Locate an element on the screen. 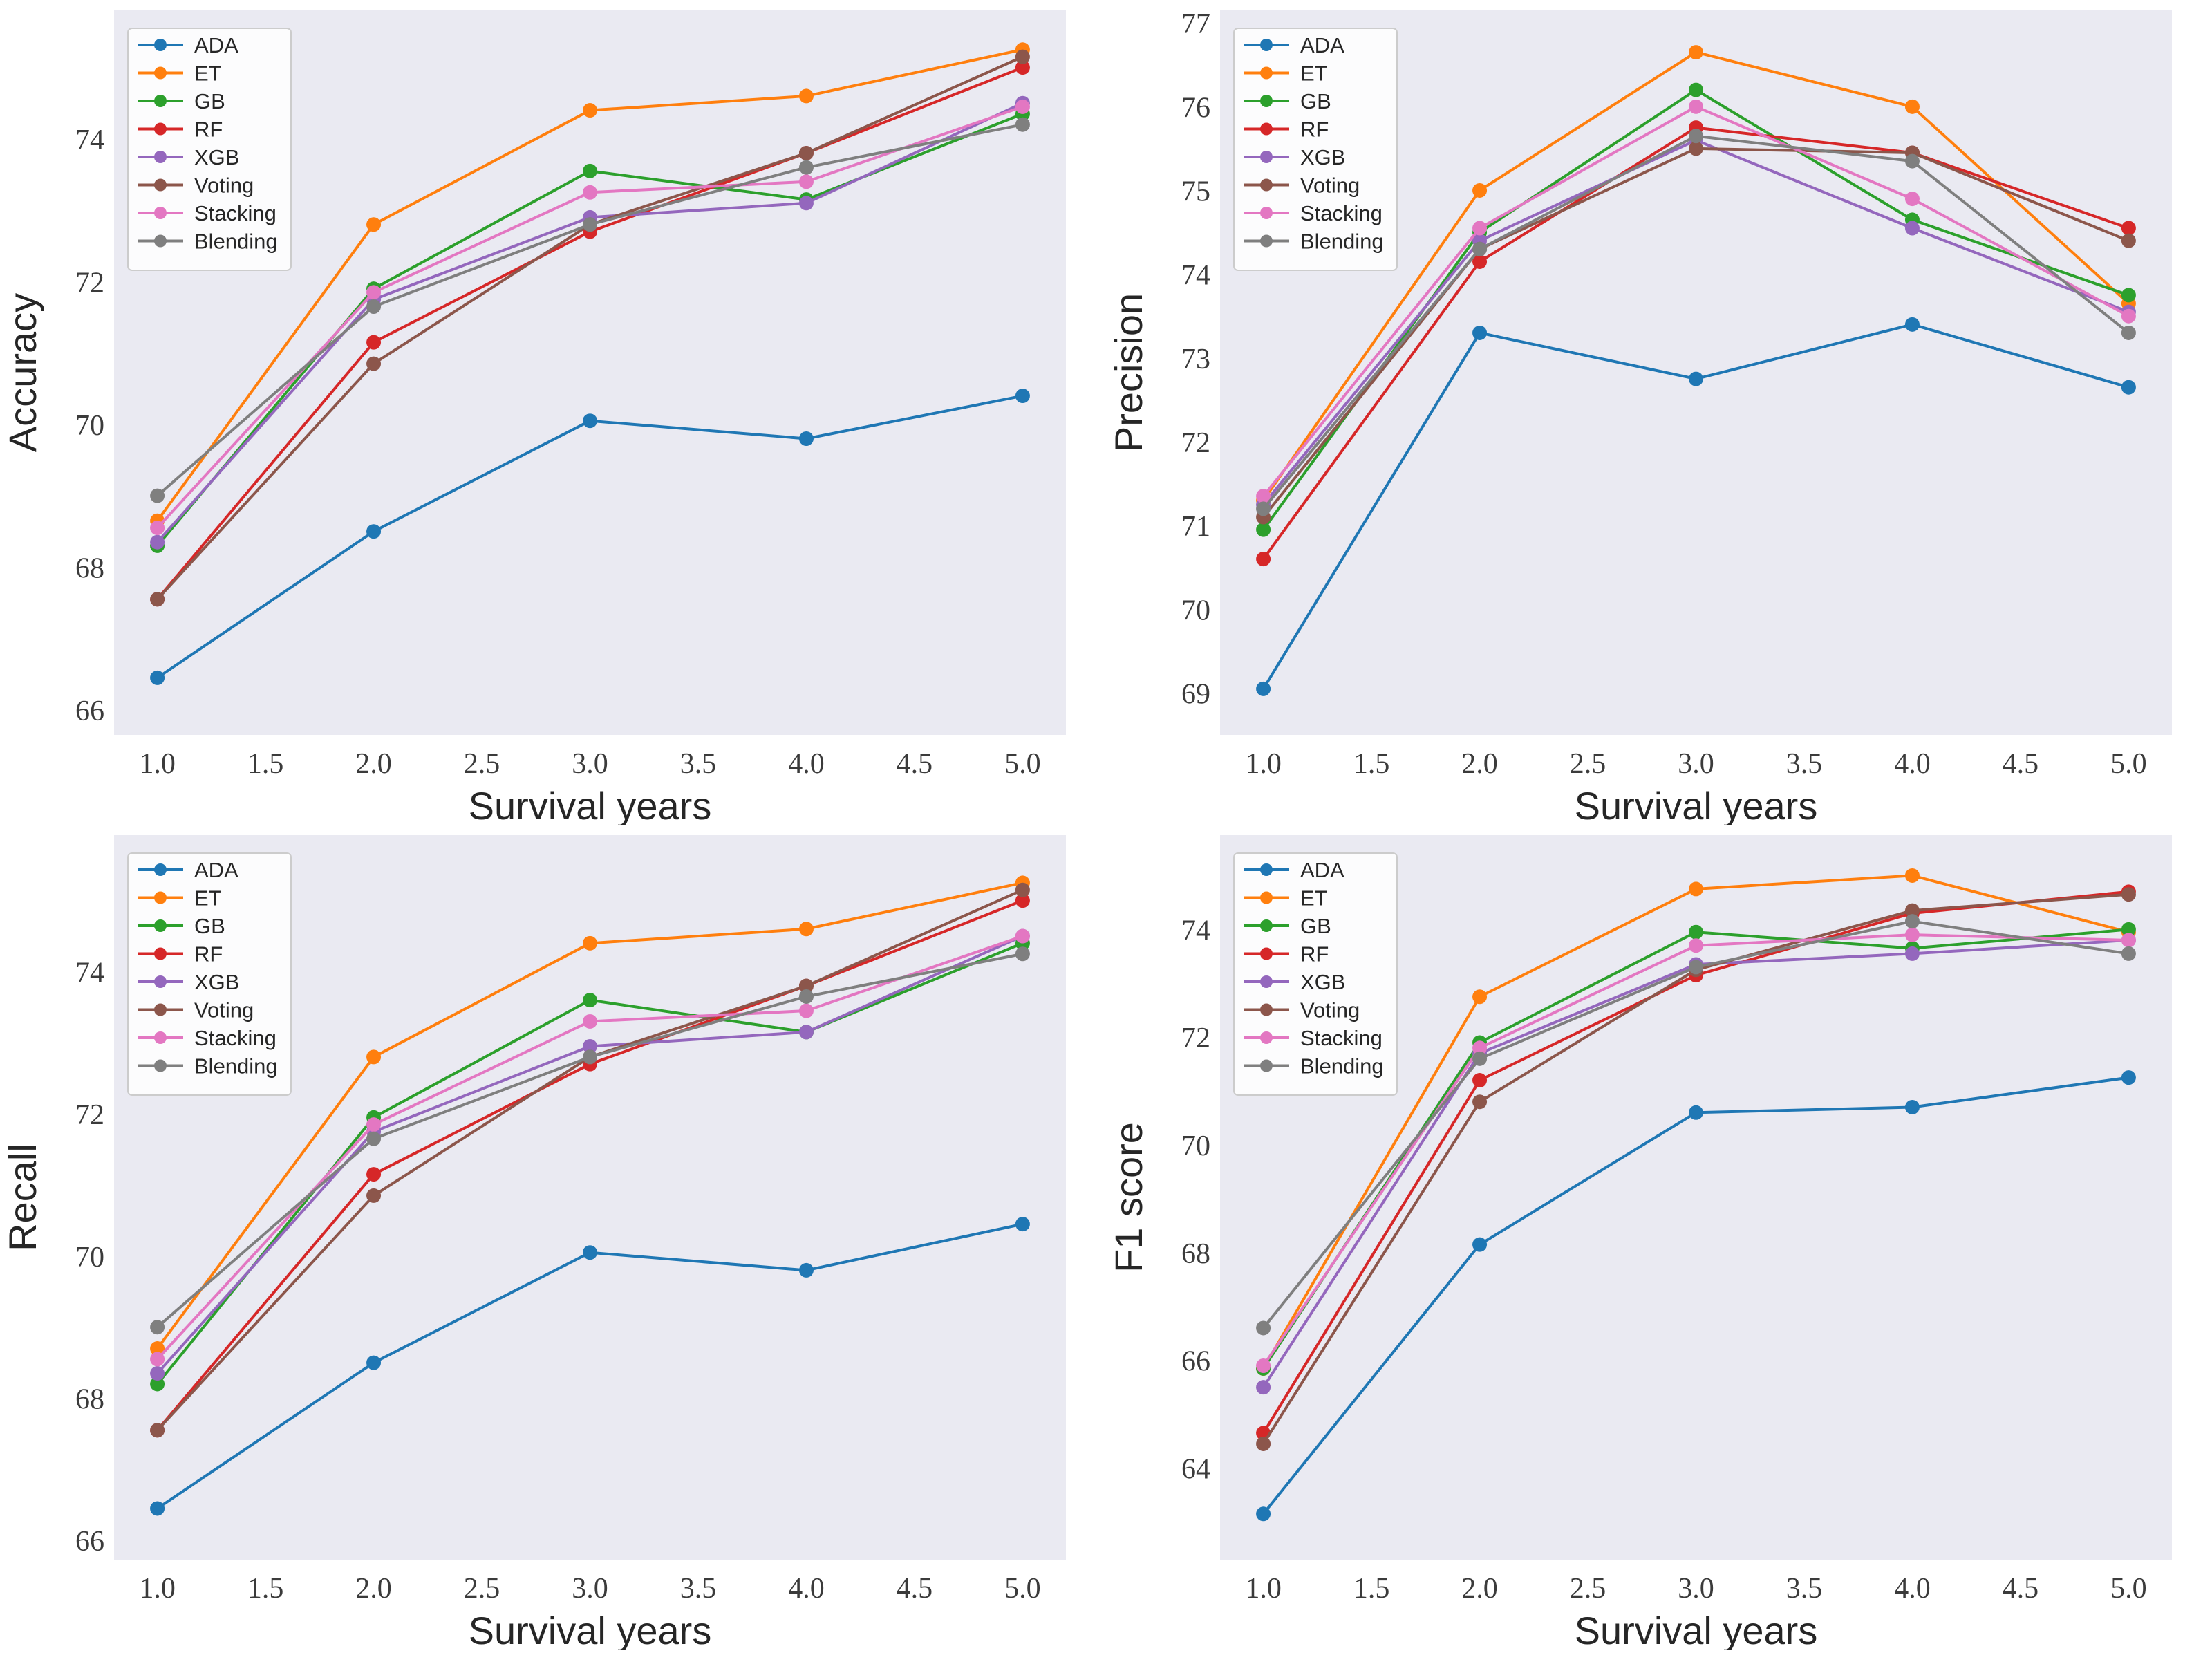 This screenshot has height=1653, width=2212. y-axis-tick-label: 77 is located at coordinates (1195, 24).